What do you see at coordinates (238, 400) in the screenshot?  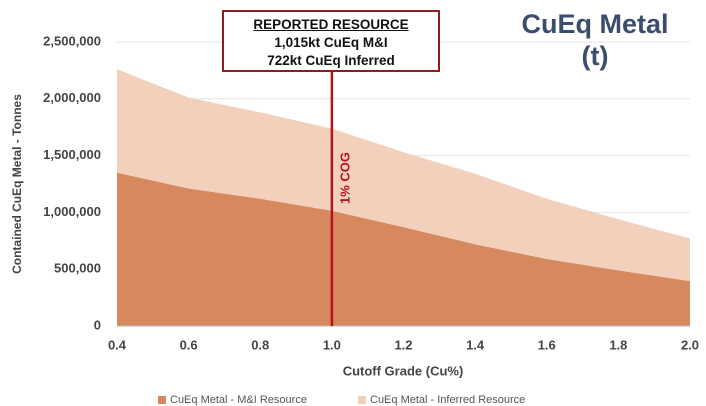 I see `legend-label: CuEq Metal - M&I Resource` at bounding box center [238, 400].